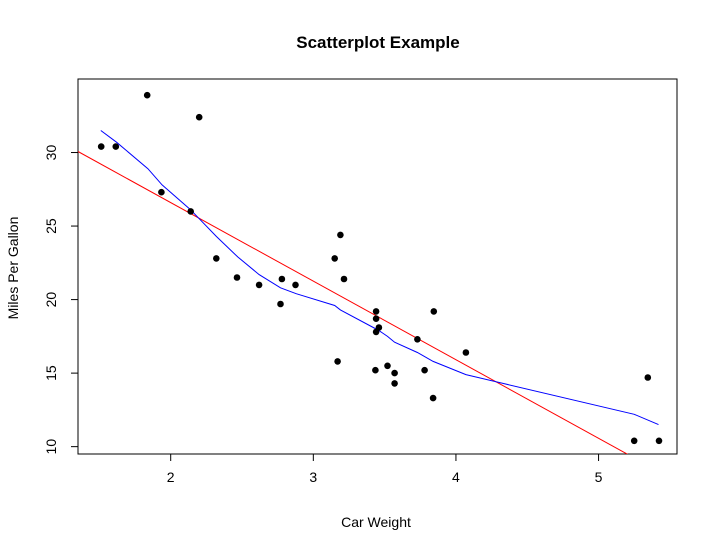 The image size is (718, 552). I want to click on y-axis: 10 15 20 25 30, so click(61, 300).